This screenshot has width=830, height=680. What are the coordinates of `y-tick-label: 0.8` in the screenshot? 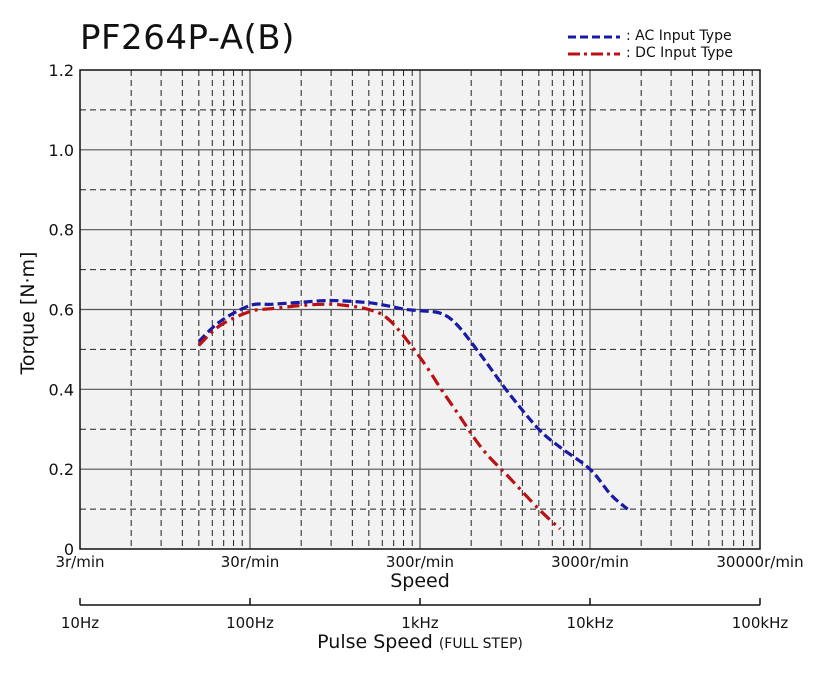 It's located at (61, 230).